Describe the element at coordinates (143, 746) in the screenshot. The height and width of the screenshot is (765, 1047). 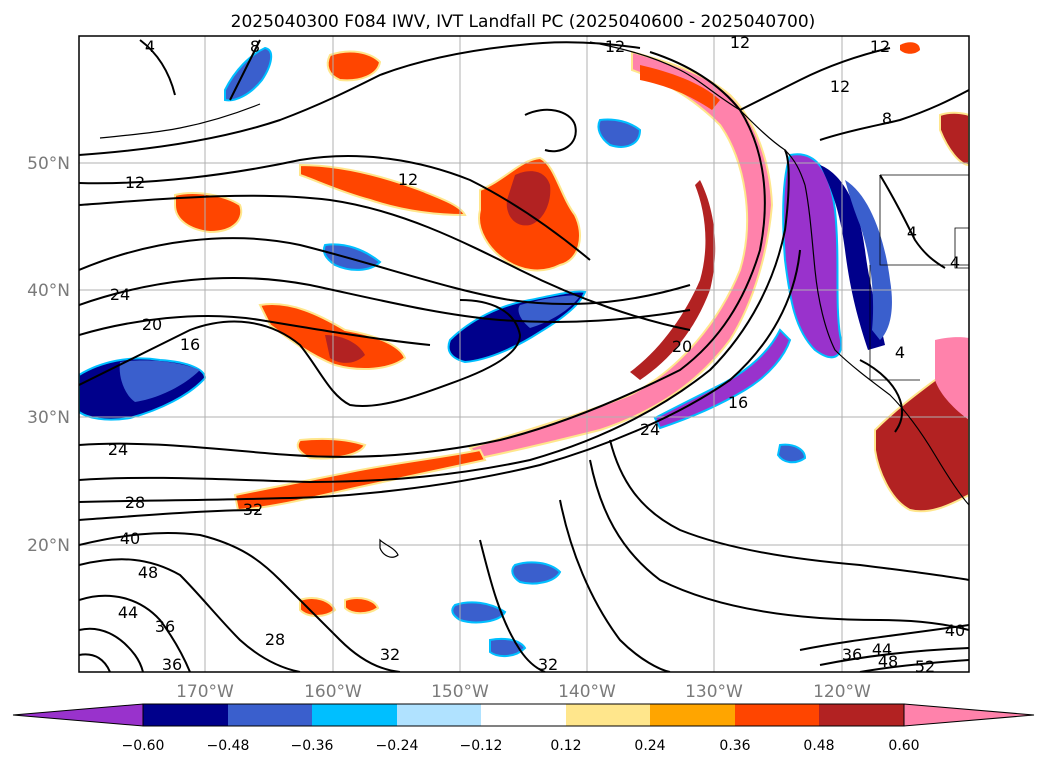
I see `colorbar-tick-label: −0.60` at that location.